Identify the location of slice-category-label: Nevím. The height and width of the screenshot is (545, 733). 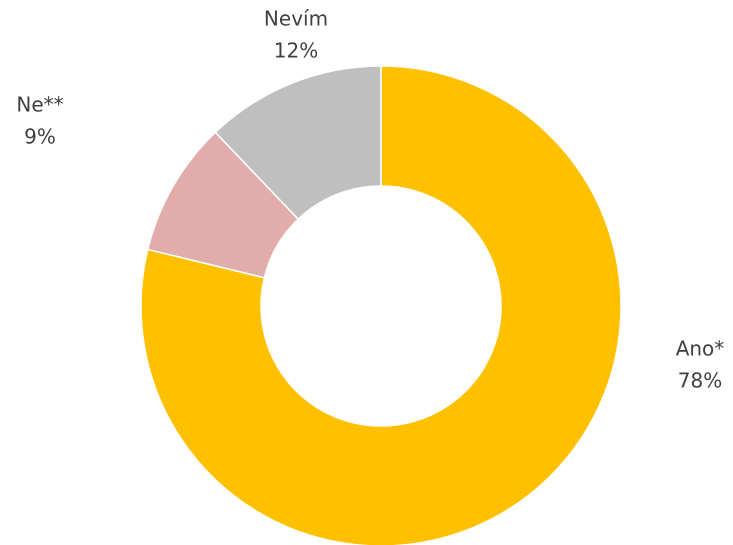
(296, 19).